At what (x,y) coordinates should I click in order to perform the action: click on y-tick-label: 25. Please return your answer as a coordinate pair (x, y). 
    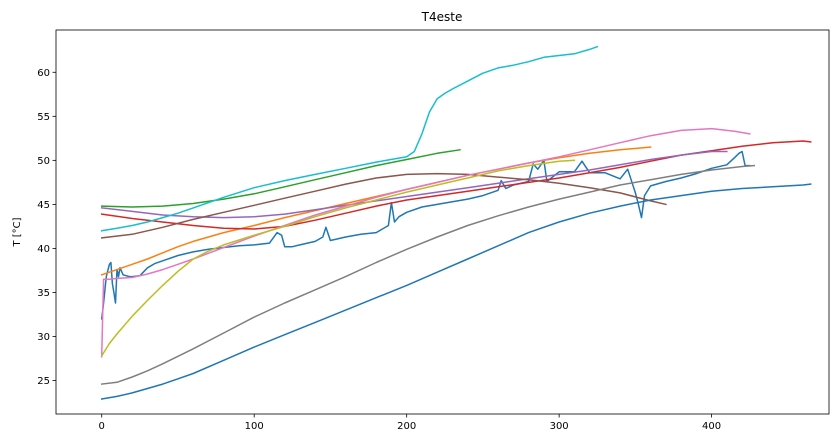
    Looking at the image, I should click on (43, 381).